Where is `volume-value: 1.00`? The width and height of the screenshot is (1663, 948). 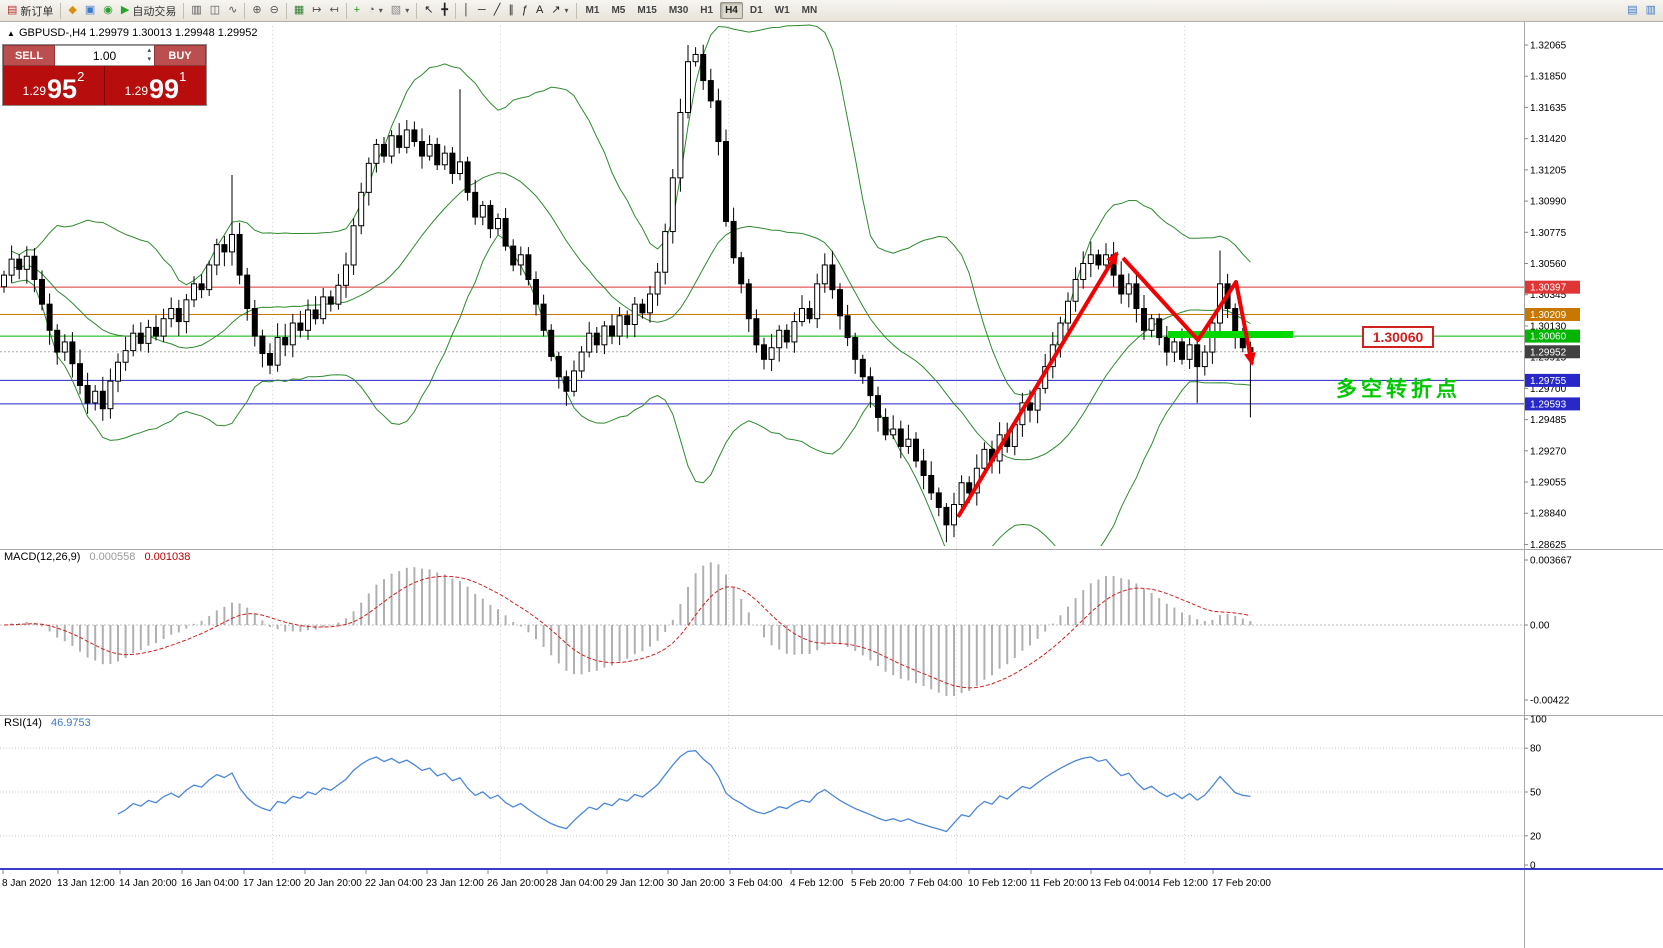
volume-value: 1.00 is located at coordinates (104, 55).